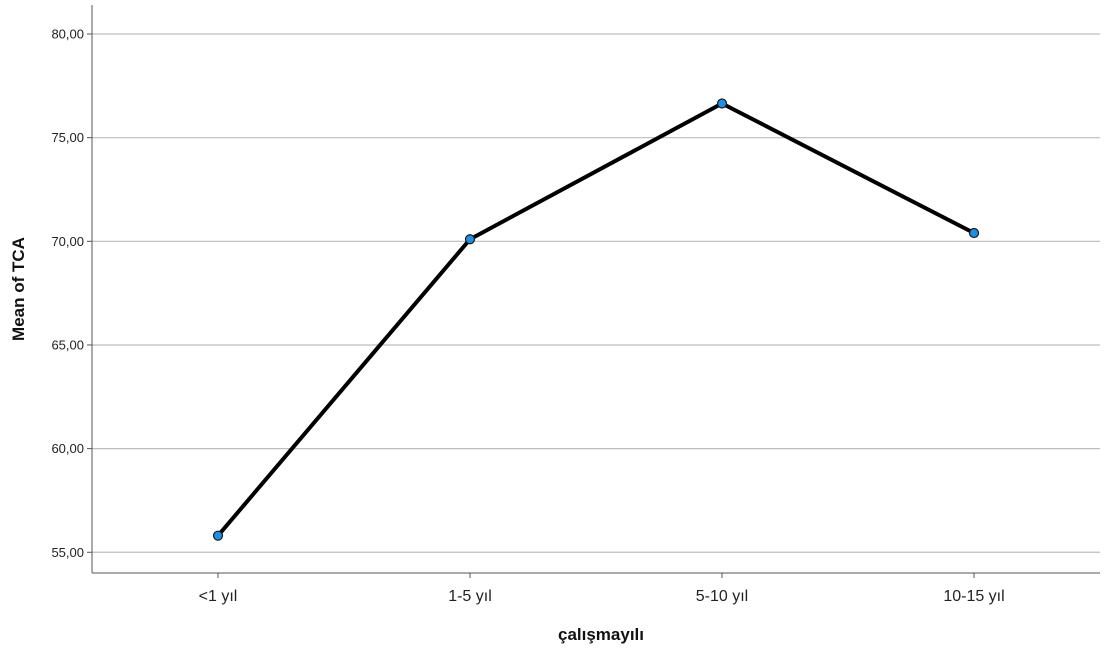  What do you see at coordinates (67, 552) in the screenshot?
I see `y-tick-label: 55,00` at bounding box center [67, 552].